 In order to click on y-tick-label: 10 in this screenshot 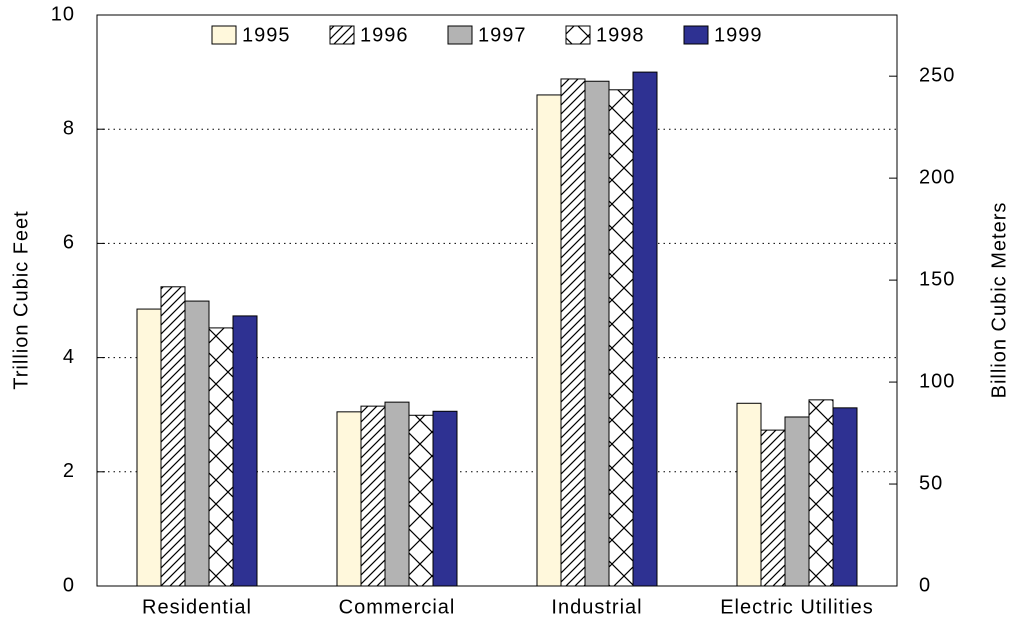, I will do `click(63, 14)`.